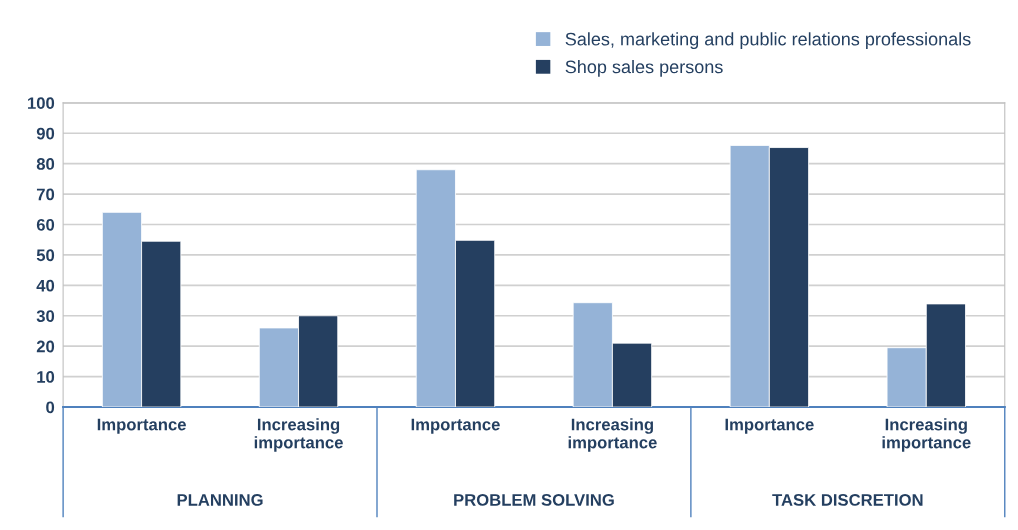 The height and width of the screenshot is (530, 1018). I want to click on legend-label: Shop sales persons, so click(644, 68).